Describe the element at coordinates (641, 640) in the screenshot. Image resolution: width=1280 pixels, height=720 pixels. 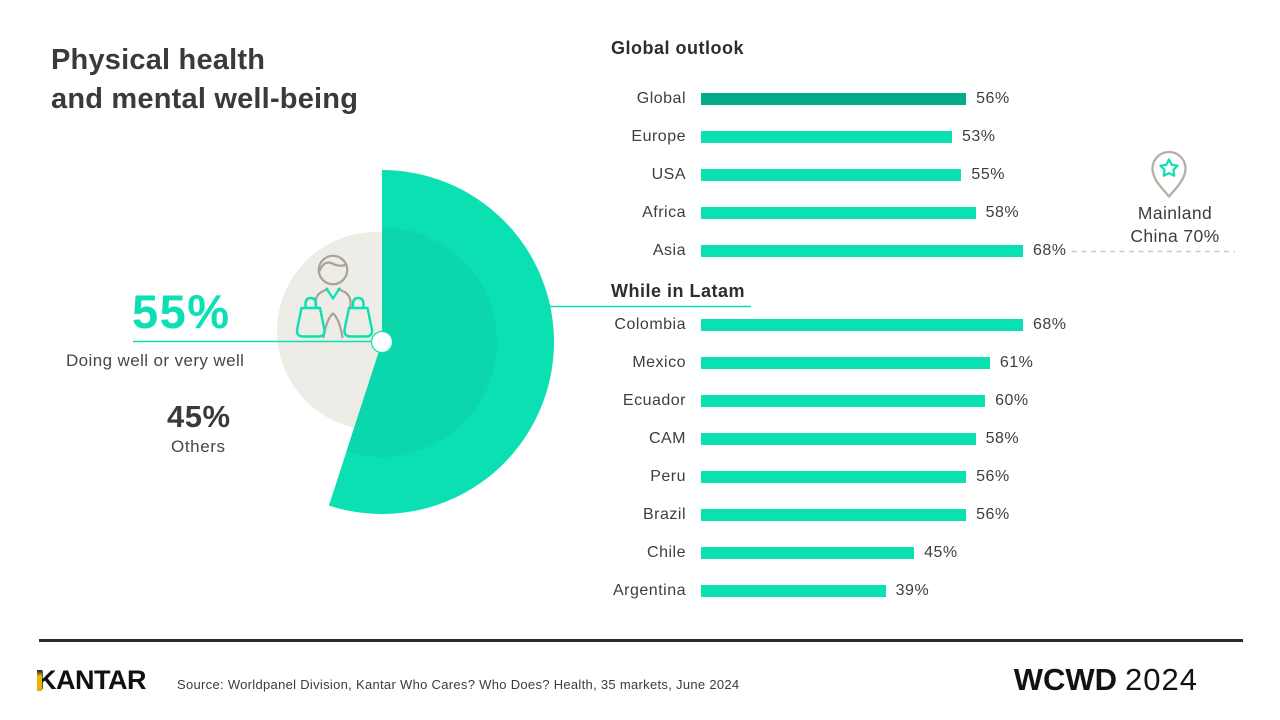
I see `footer-divider` at that location.